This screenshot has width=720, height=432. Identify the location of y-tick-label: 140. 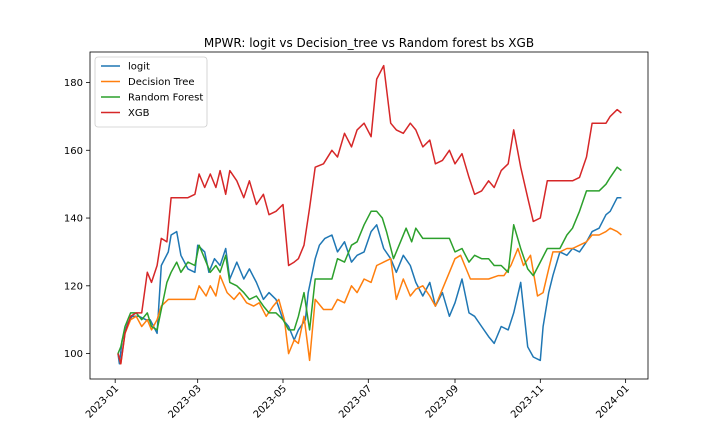
(73, 219).